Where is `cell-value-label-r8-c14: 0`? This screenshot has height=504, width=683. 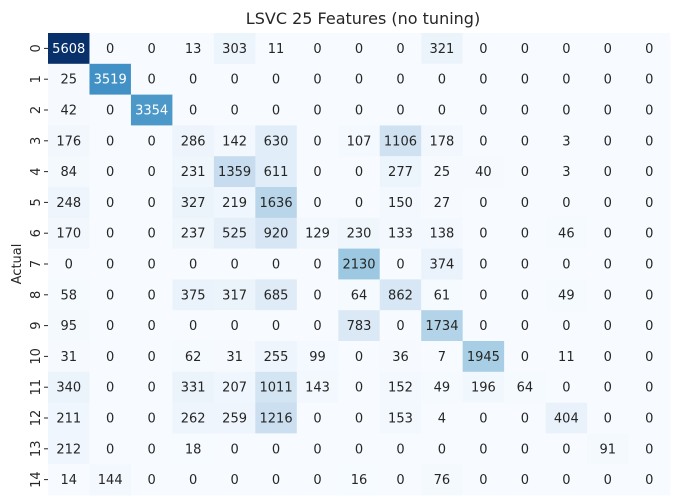
cell-value-label-r8-c14: 0 is located at coordinates (649, 295).